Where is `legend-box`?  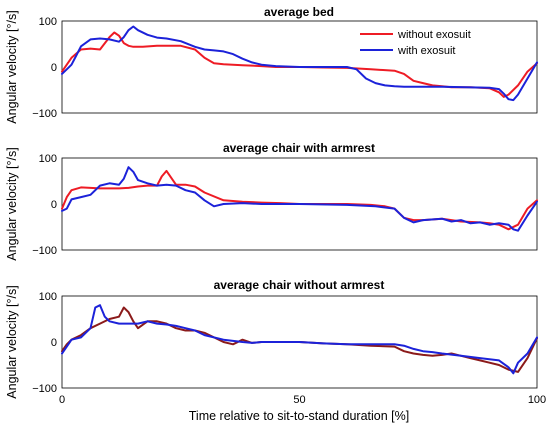 legend-box is located at coordinates (443, 42).